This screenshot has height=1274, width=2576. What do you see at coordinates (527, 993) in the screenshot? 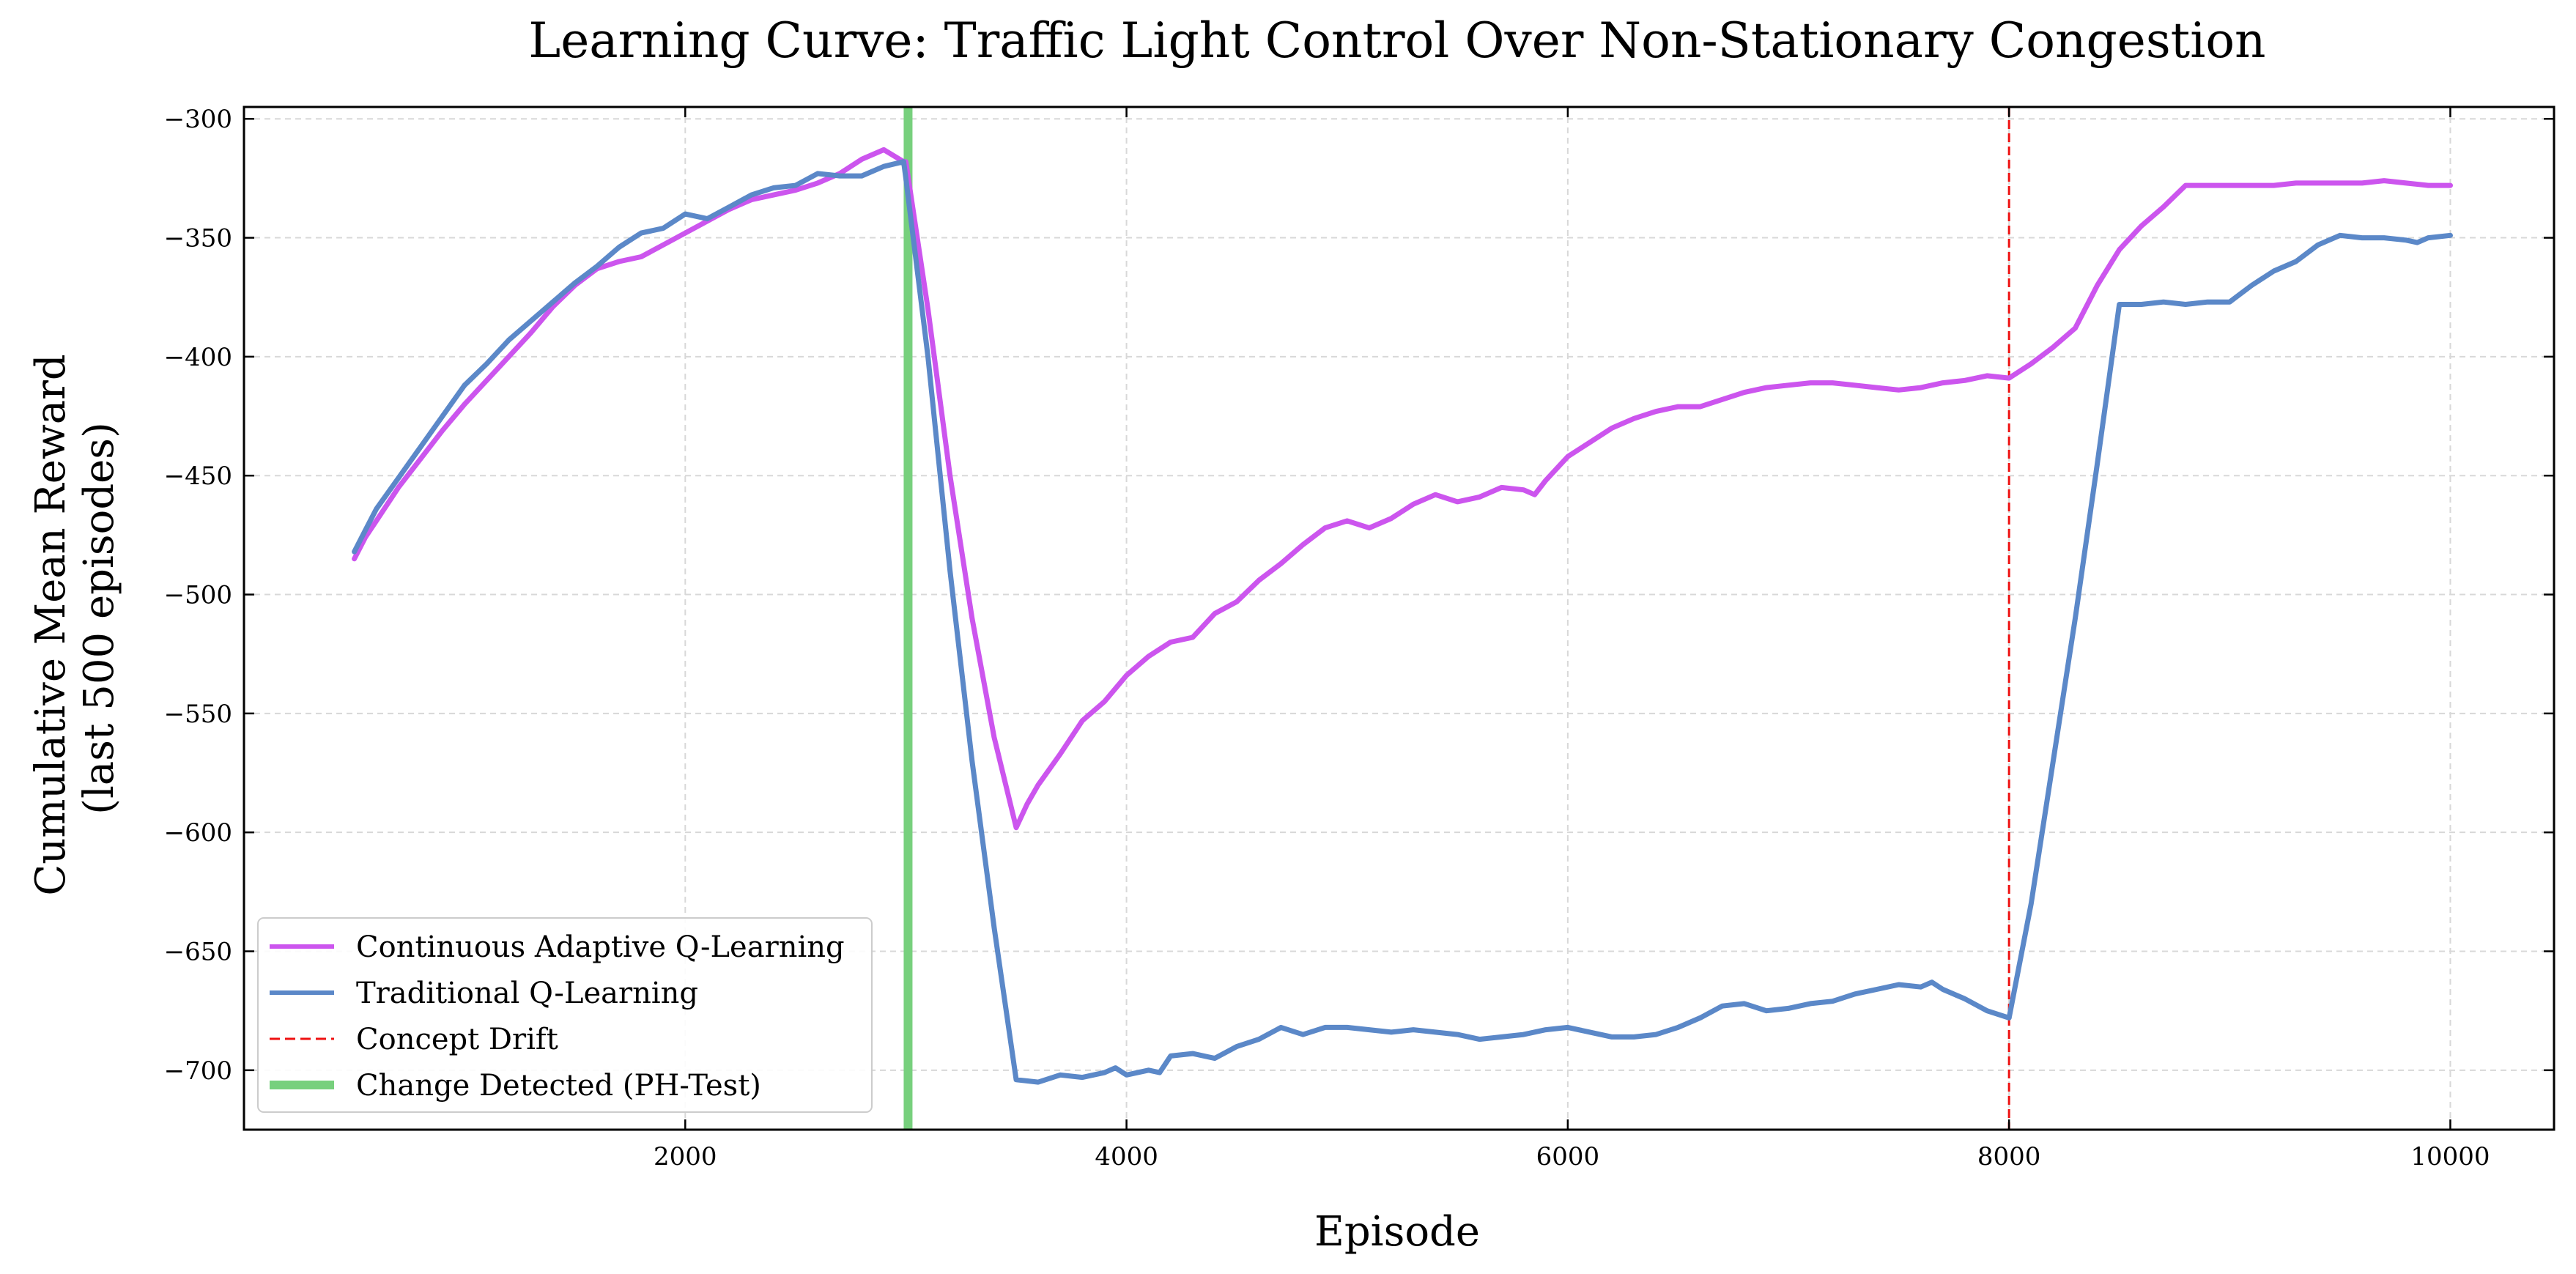
I see `legend-label-traditional: Traditional Q-Learning` at bounding box center [527, 993].